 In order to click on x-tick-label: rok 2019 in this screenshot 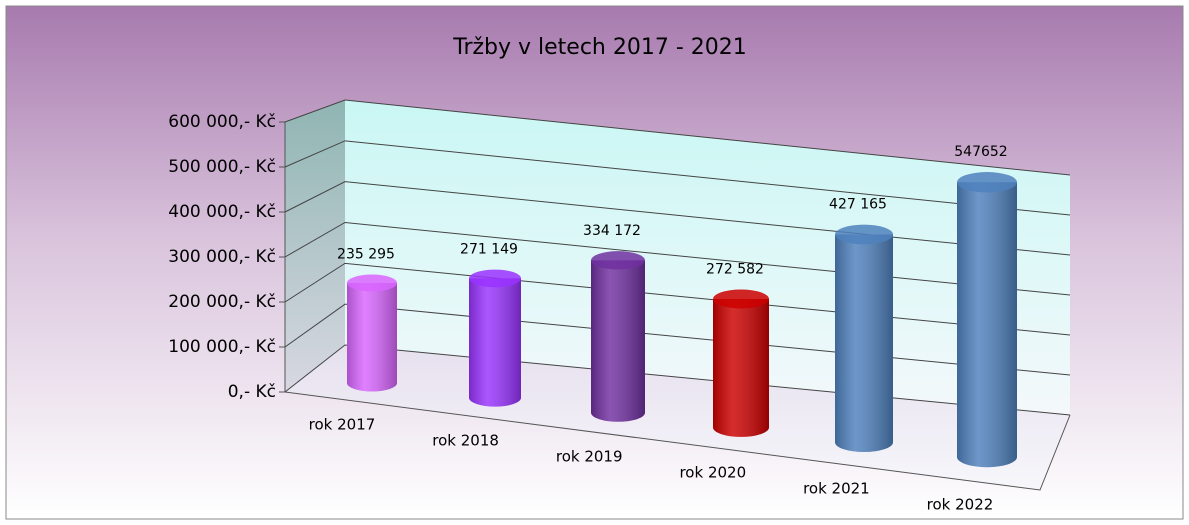, I will do `click(589, 457)`.